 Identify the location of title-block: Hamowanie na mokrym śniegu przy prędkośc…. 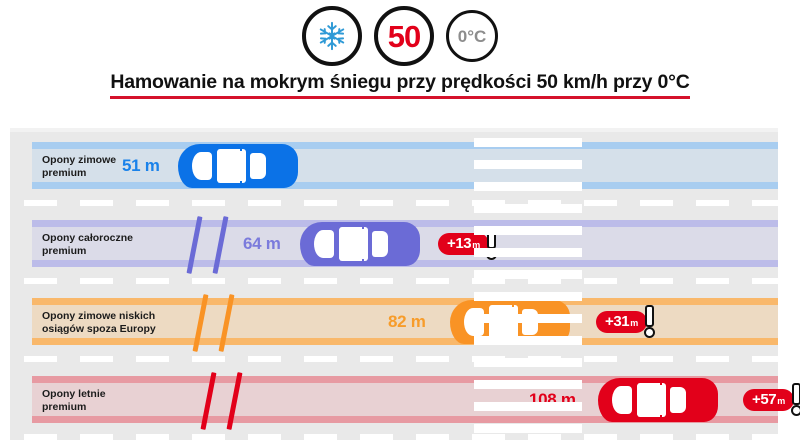
(400, 87).